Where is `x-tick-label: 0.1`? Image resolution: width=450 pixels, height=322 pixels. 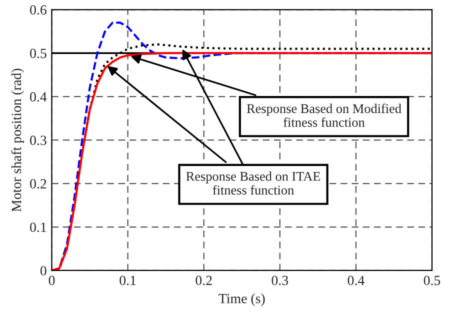
x-tick-label: 0.1 is located at coordinates (128, 281).